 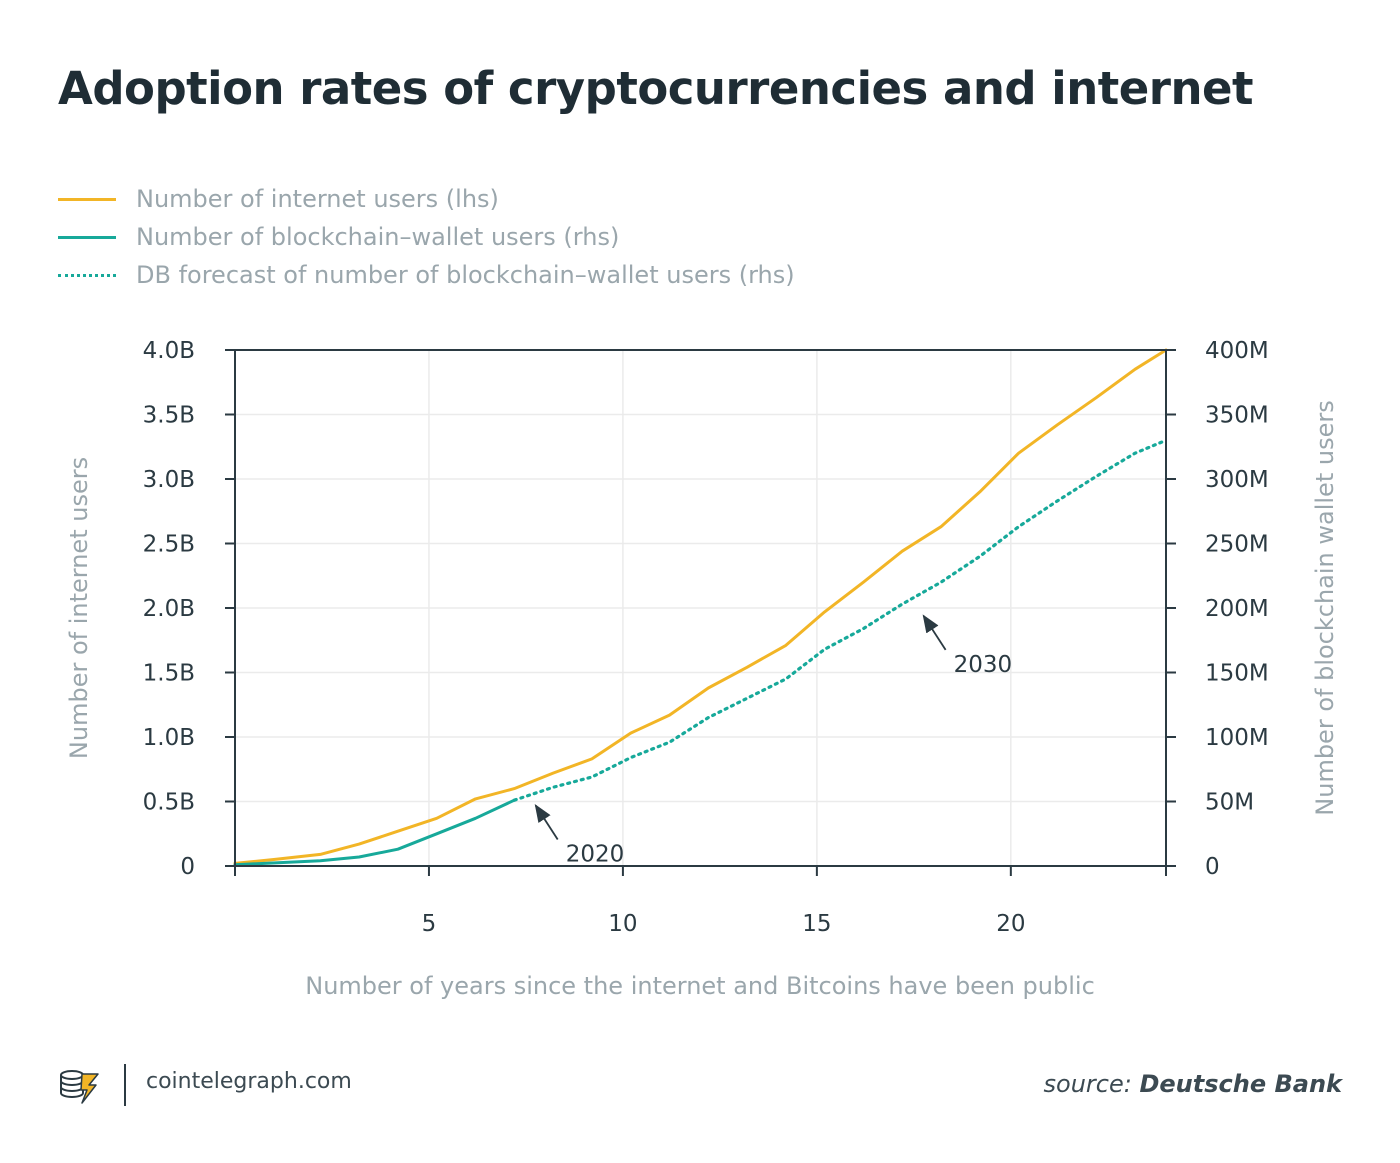 I want to click on y-tick-label-left: 1.5B, so click(x=169, y=674).